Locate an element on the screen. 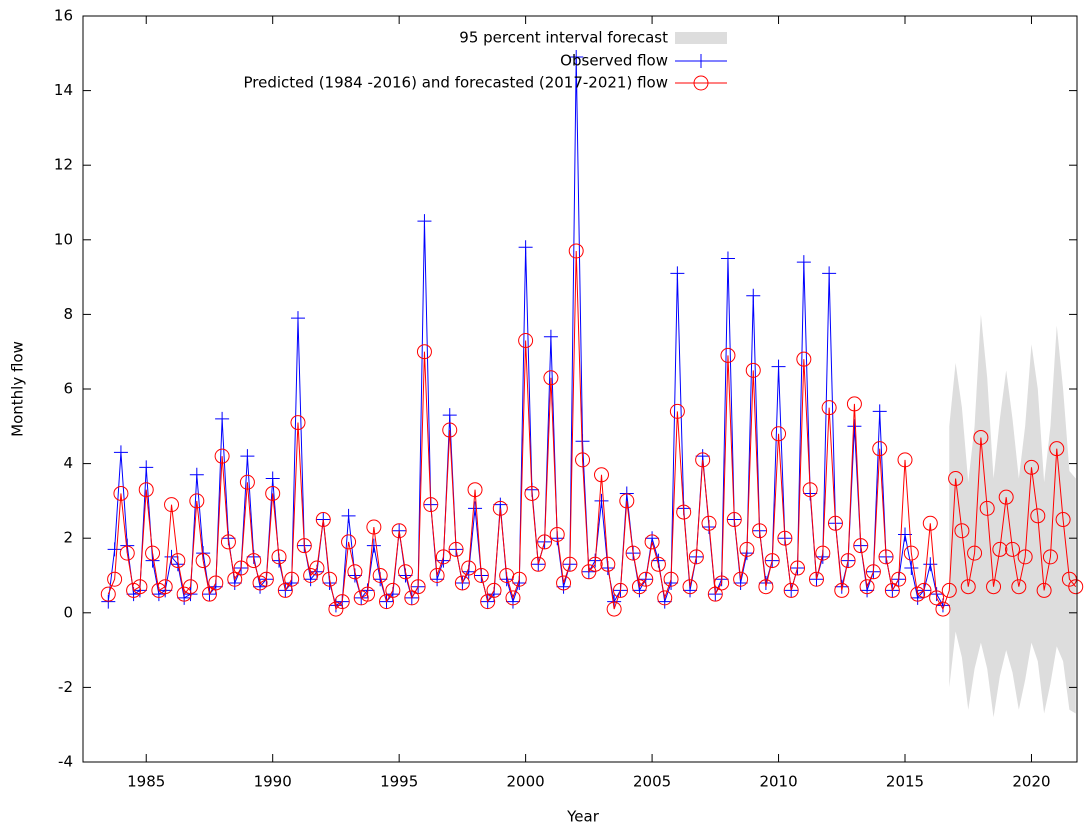 This screenshot has width=1089, height=825. y-tick-label: 6 is located at coordinates (68, 389).